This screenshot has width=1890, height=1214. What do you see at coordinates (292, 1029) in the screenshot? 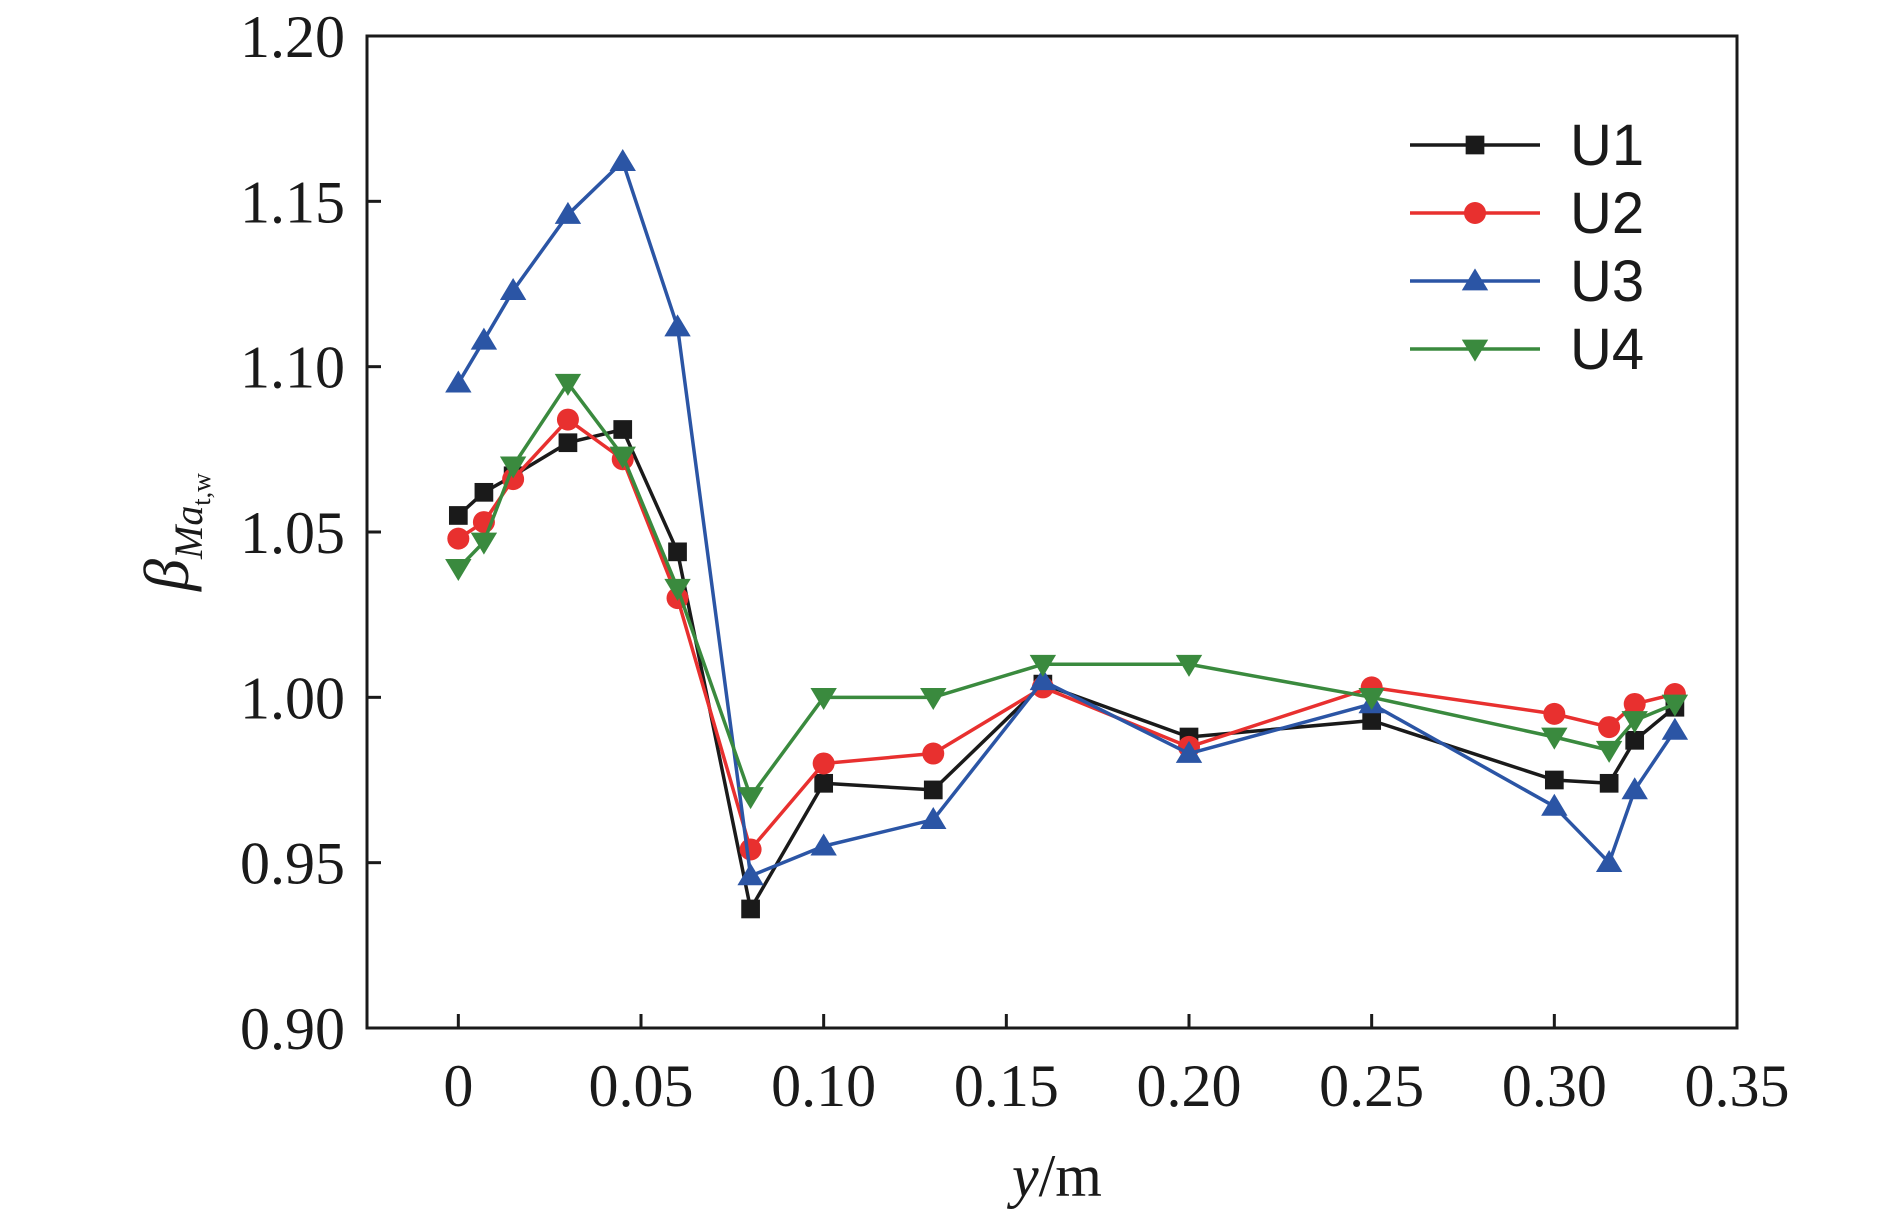
I see `y-tick-label: 0.90` at bounding box center [292, 1029].